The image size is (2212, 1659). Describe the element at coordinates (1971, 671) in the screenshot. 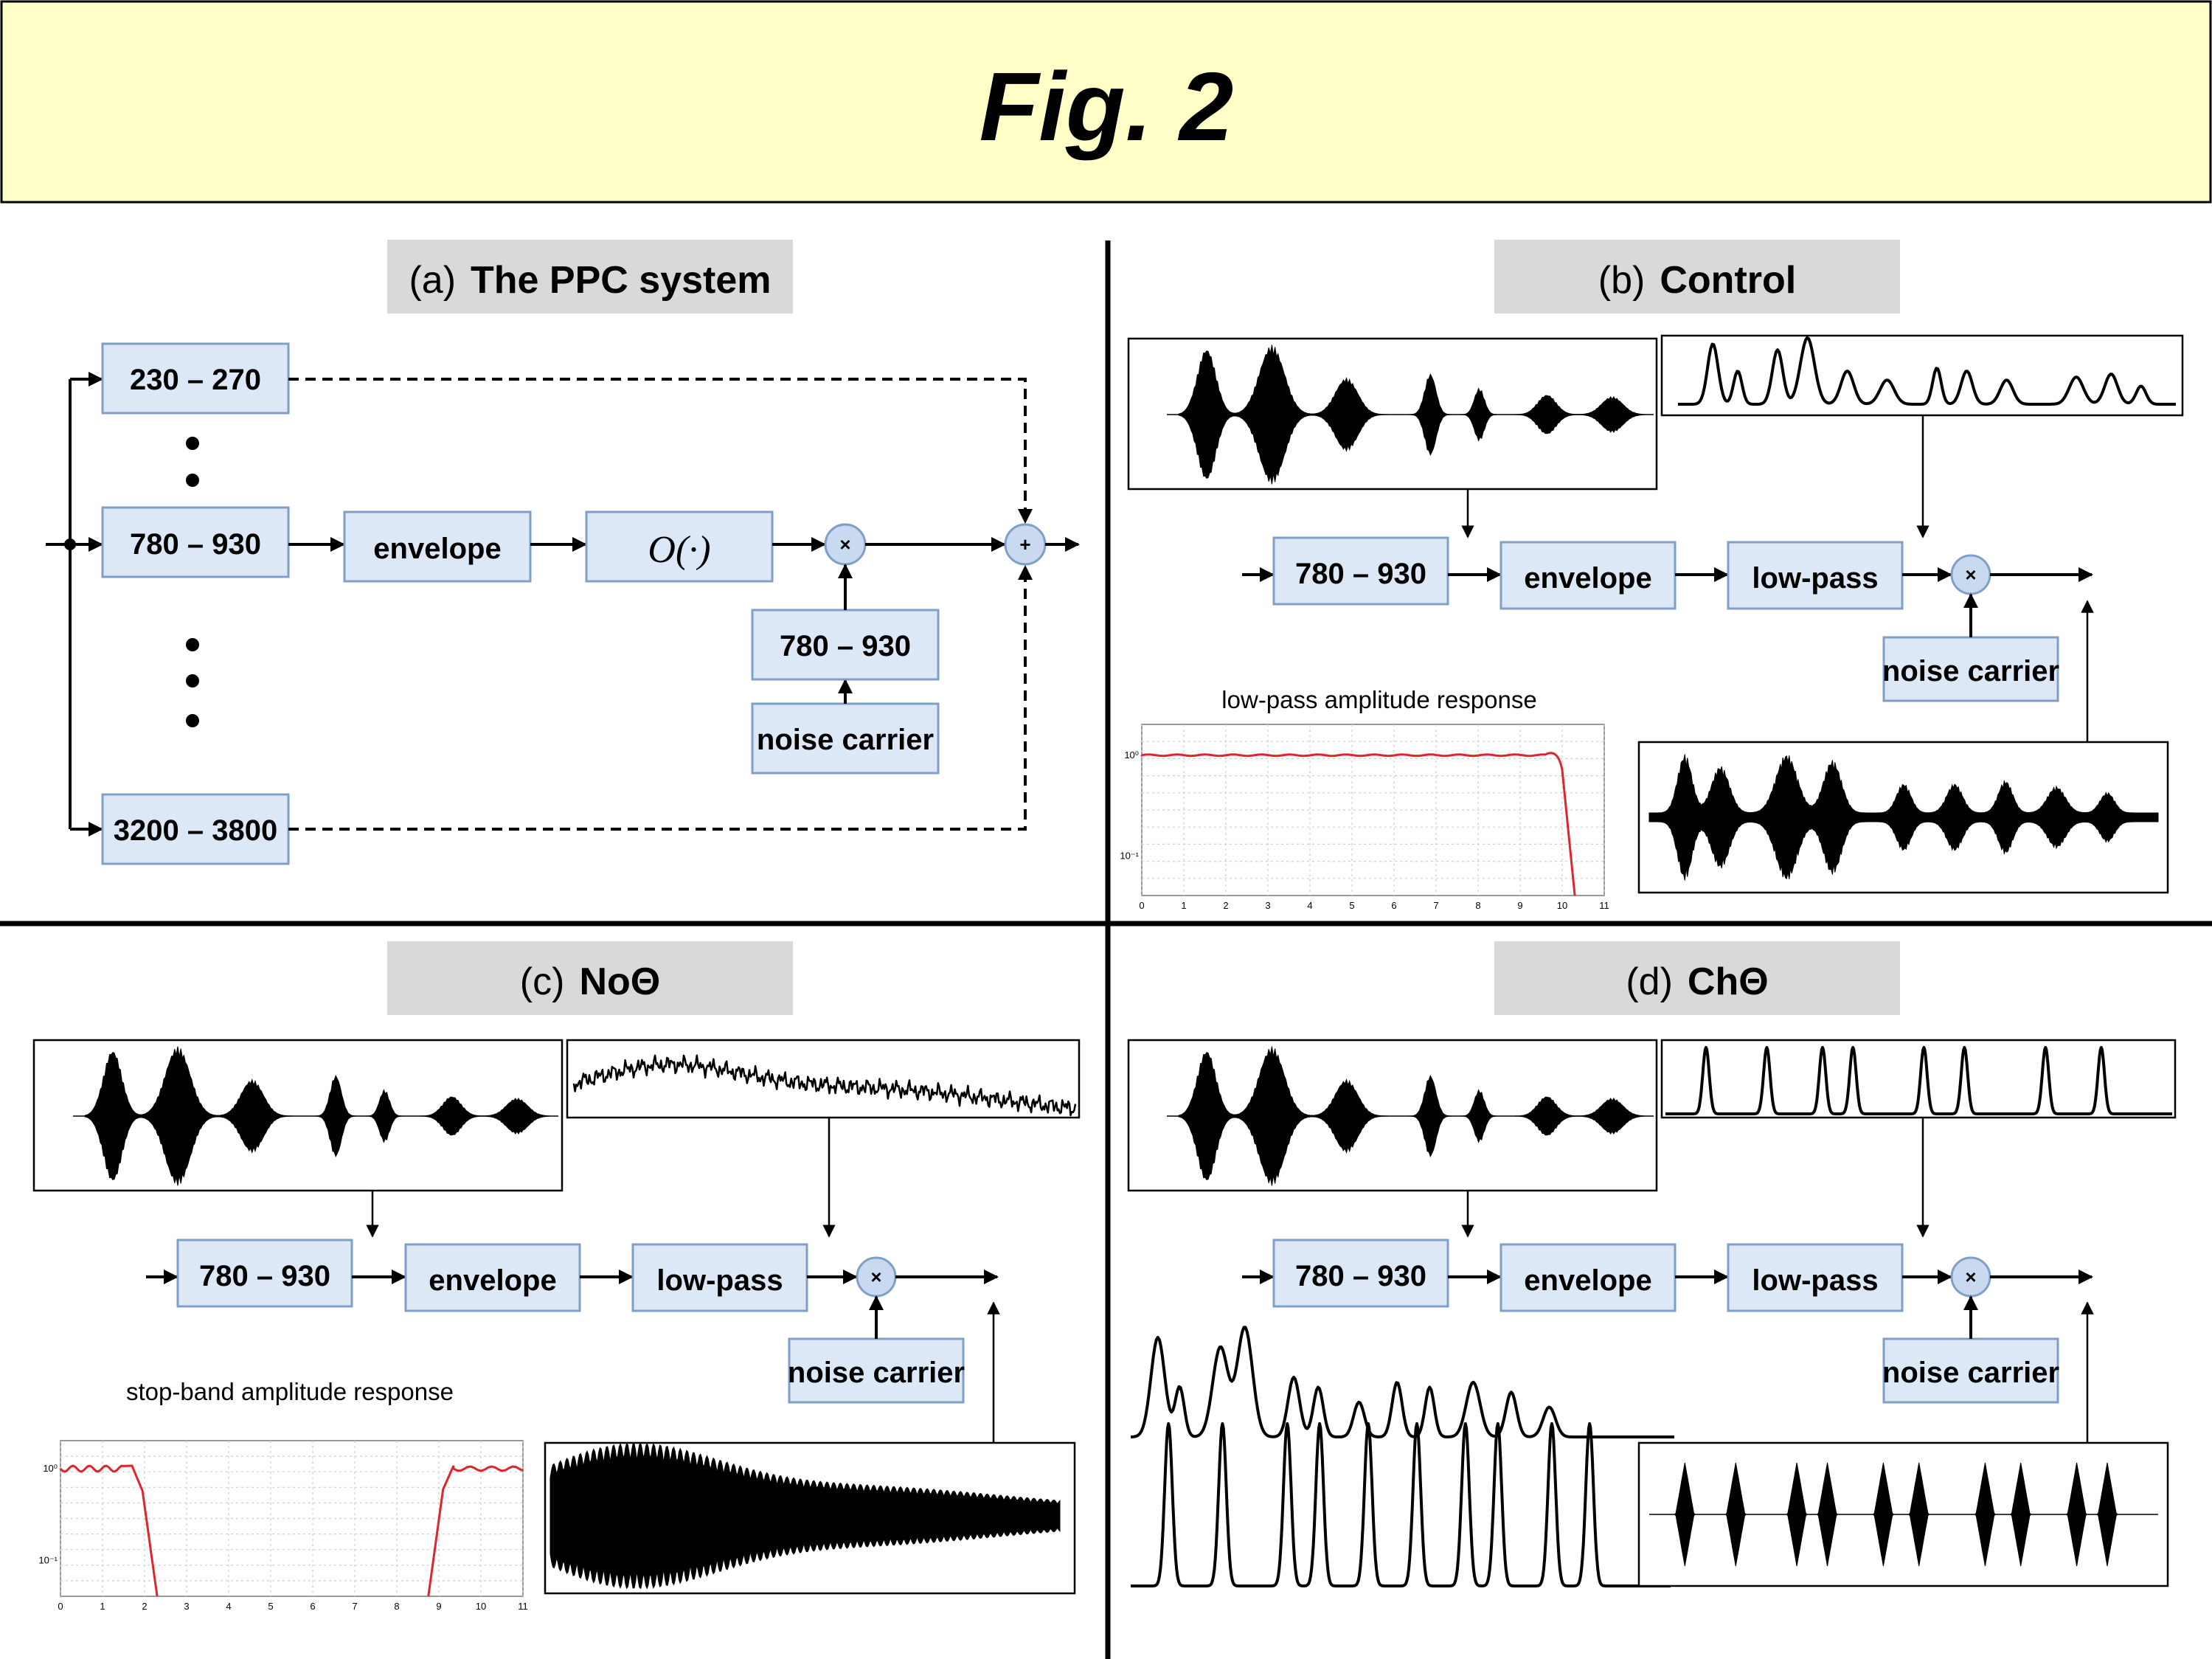

I see `panel-b-noise-label: noise carrier` at that location.